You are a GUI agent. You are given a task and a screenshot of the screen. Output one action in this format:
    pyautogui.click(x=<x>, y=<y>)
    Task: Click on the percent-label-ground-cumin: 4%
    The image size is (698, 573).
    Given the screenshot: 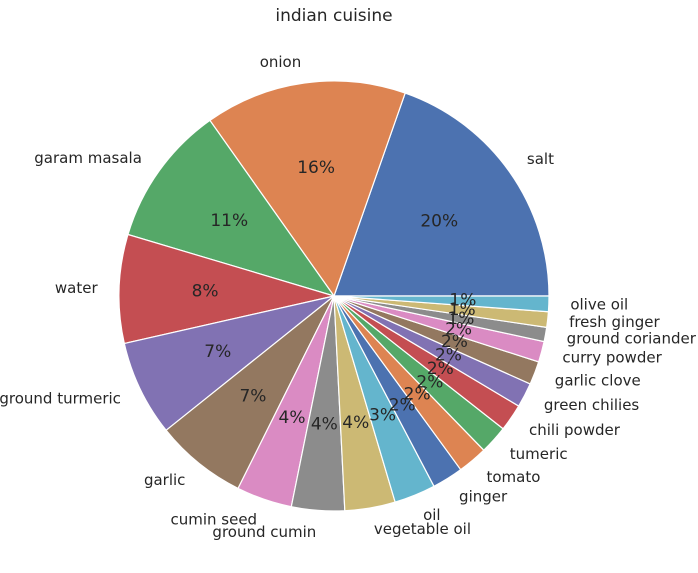 What is the action you would take?
    pyautogui.click(x=324, y=425)
    